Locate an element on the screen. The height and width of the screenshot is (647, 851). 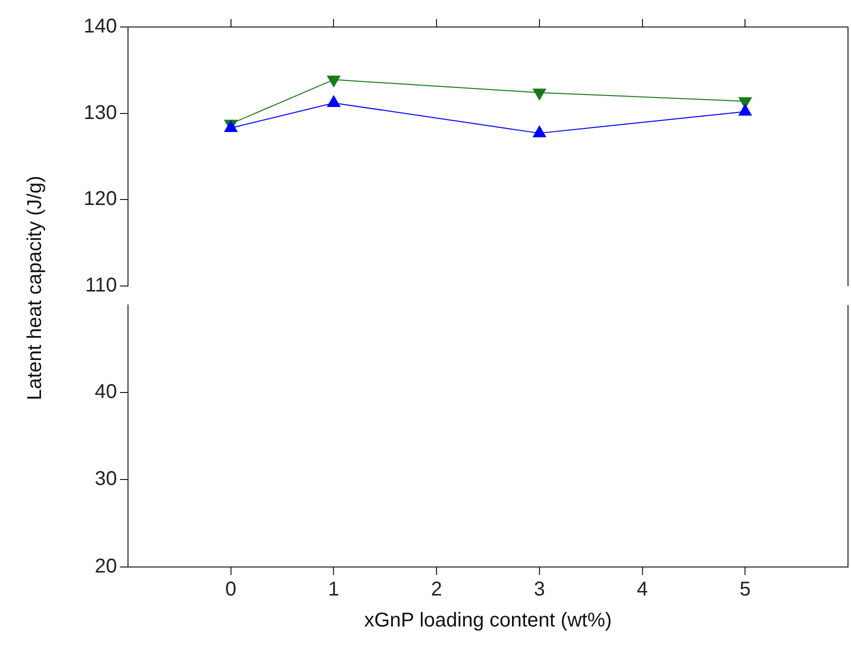
y-tick-label: 130 is located at coordinates (100, 113).